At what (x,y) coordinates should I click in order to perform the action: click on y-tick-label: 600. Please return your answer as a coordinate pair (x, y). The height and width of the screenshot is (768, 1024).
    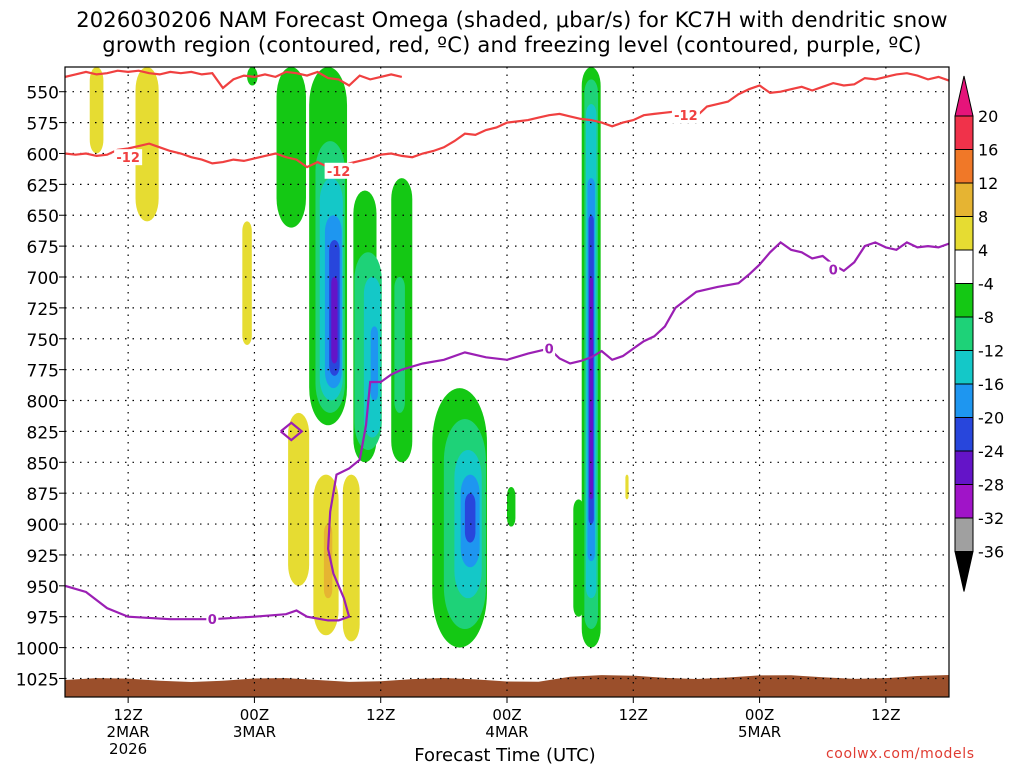
    Looking at the image, I should click on (43, 155).